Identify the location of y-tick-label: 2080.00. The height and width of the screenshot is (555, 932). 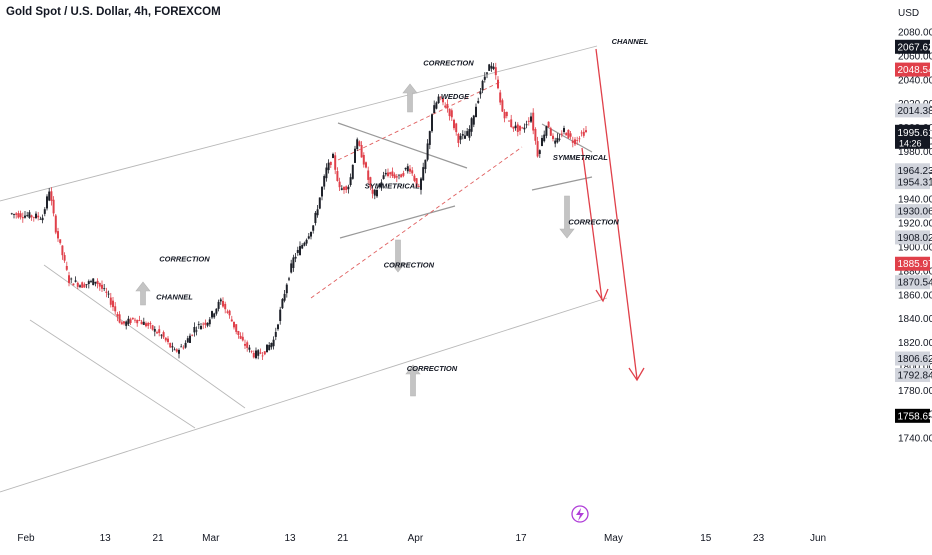
(915, 33).